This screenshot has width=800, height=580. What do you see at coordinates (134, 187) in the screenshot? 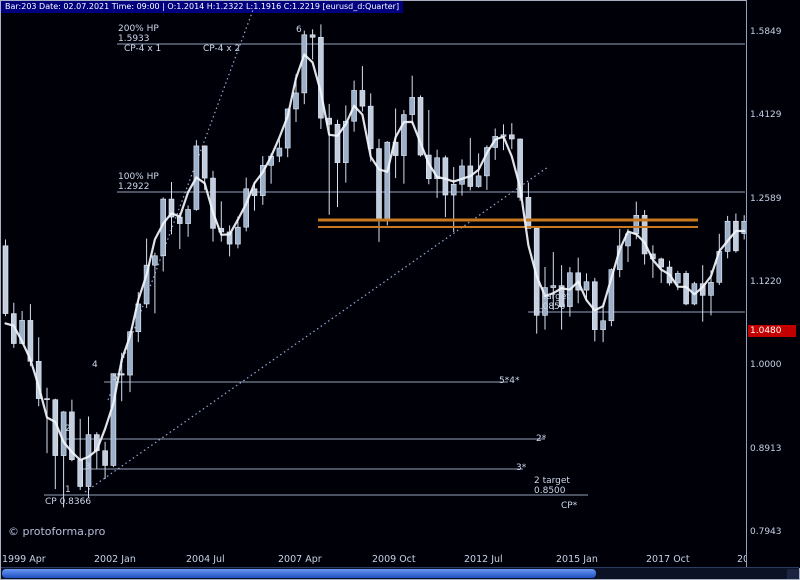
I see `chart-annotation: 1.2922` at bounding box center [134, 187].